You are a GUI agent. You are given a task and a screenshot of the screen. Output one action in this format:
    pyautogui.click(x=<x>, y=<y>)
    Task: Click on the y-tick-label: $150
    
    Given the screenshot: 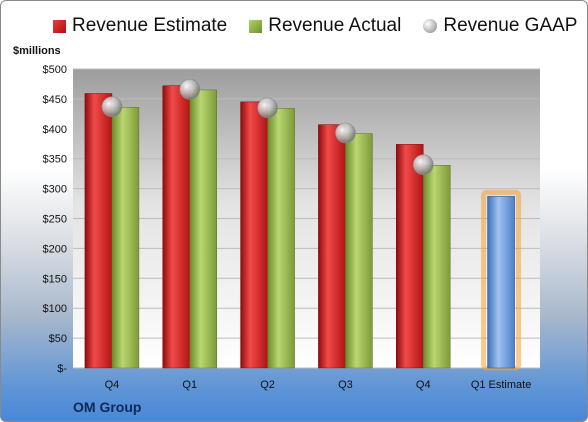 What is the action you would take?
    pyautogui.click(x=55, y=279)
    